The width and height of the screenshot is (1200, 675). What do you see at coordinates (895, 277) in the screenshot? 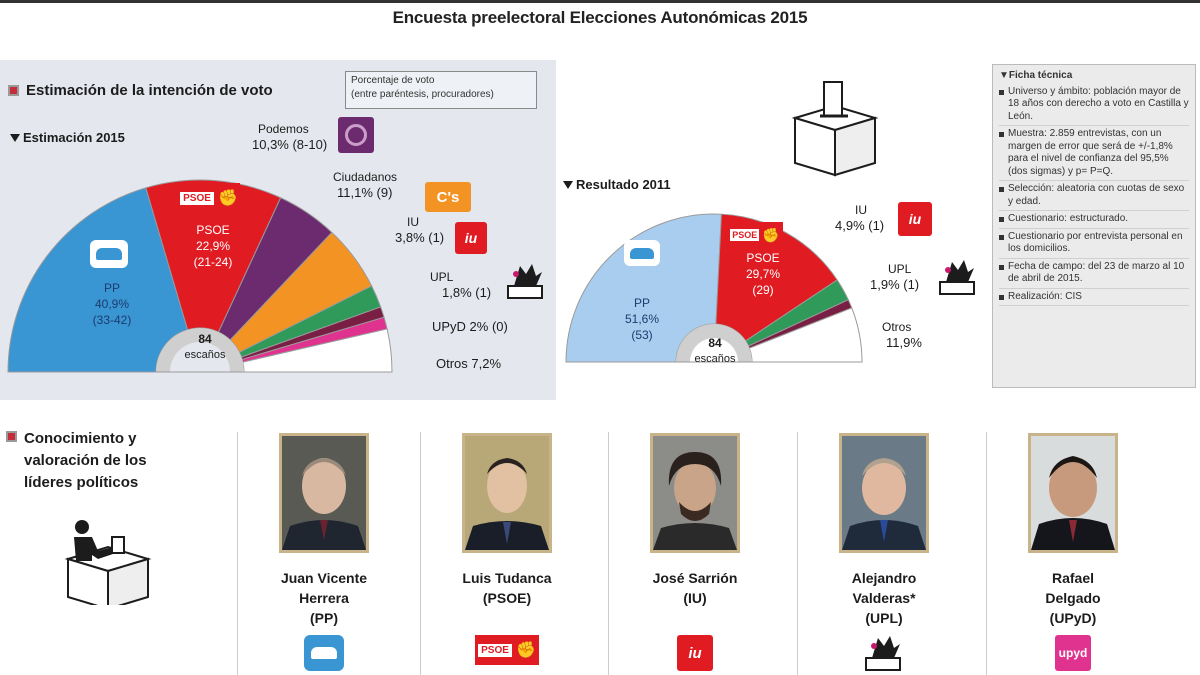
I see `label-upl-2011: UPL 1,9% (1)` at bounding box center [895, 277].